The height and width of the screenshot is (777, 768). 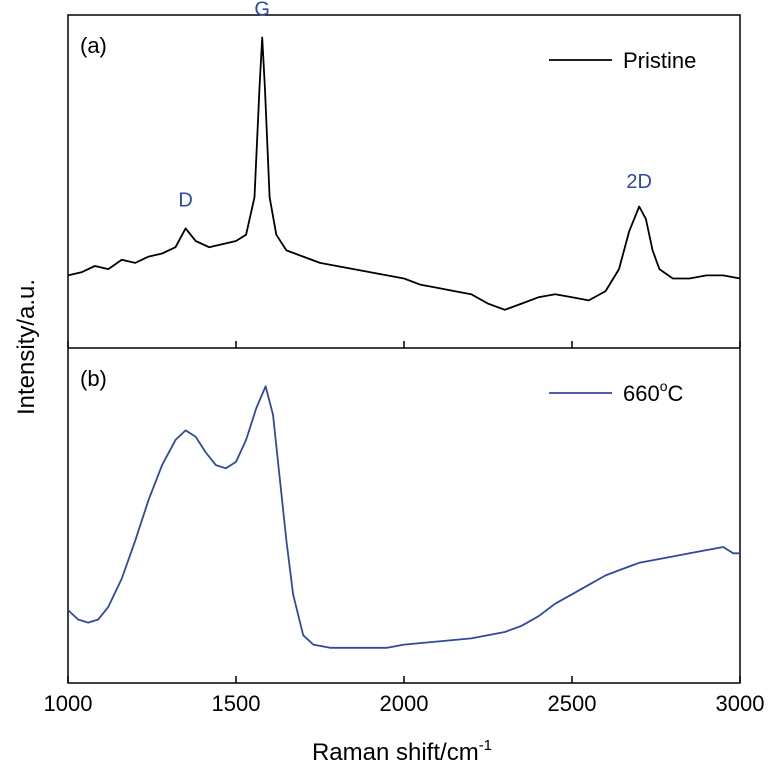 I want to click on peak-label-g: G, so click(x=262, y=10).